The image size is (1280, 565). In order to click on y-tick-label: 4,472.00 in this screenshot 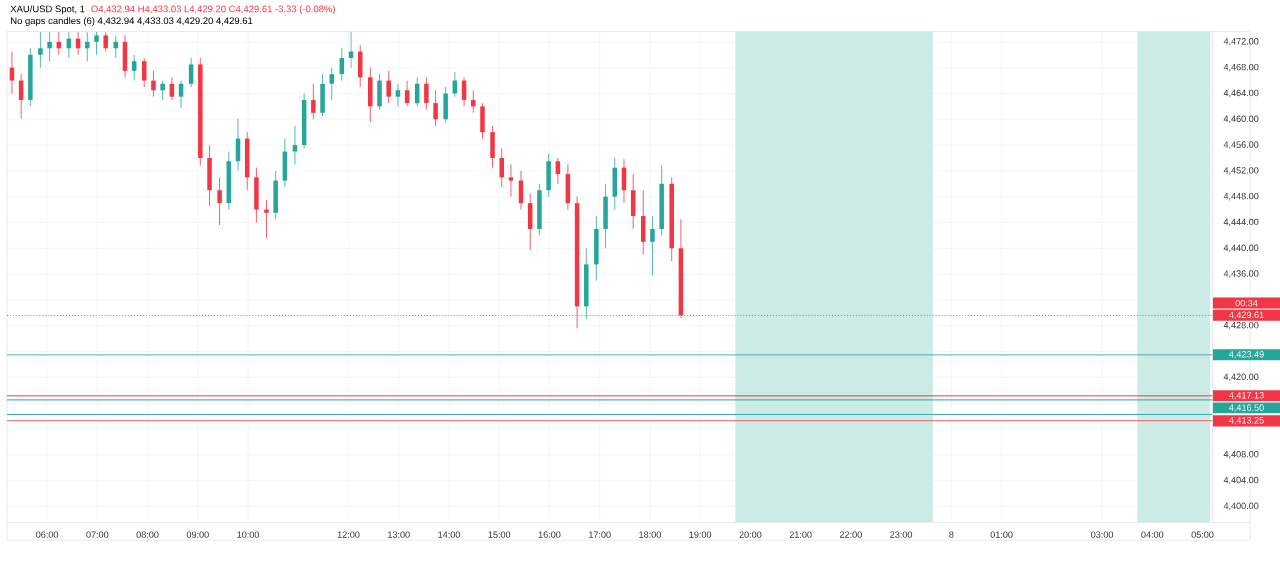, I will do `click(1241, 42)`.